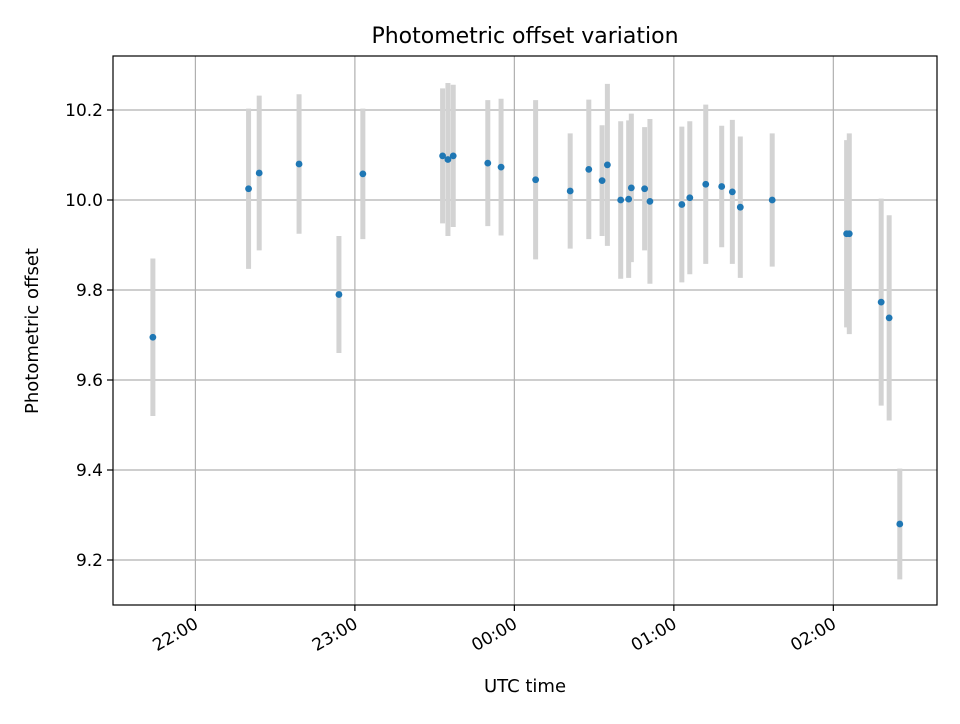 The width and height of the screenshot is (960, 724). Describe the element at coordinates (89, 471) in the screenshot. I see `y-tick-label: 9.4` at that location.